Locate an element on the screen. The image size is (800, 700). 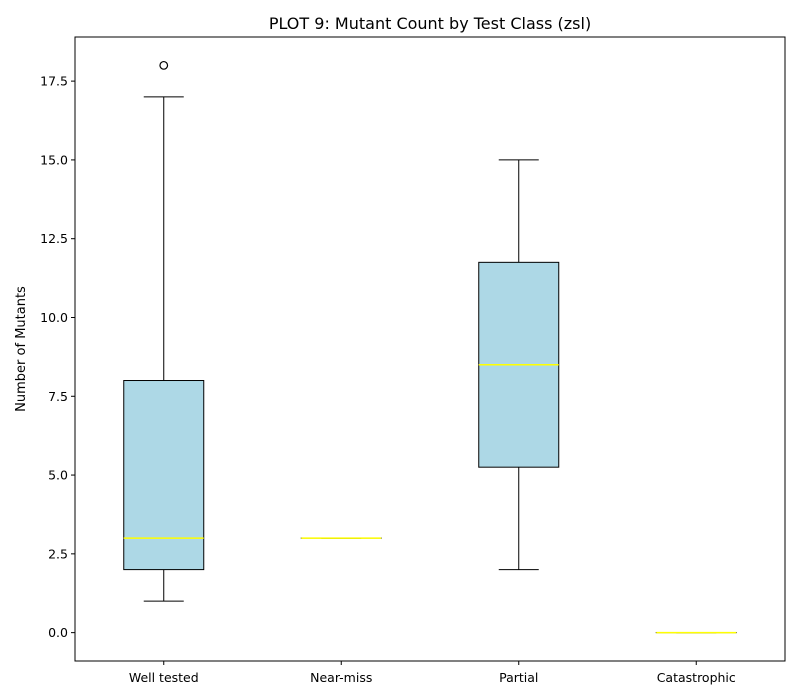
box-iqr is located at coordinates (164, 475).